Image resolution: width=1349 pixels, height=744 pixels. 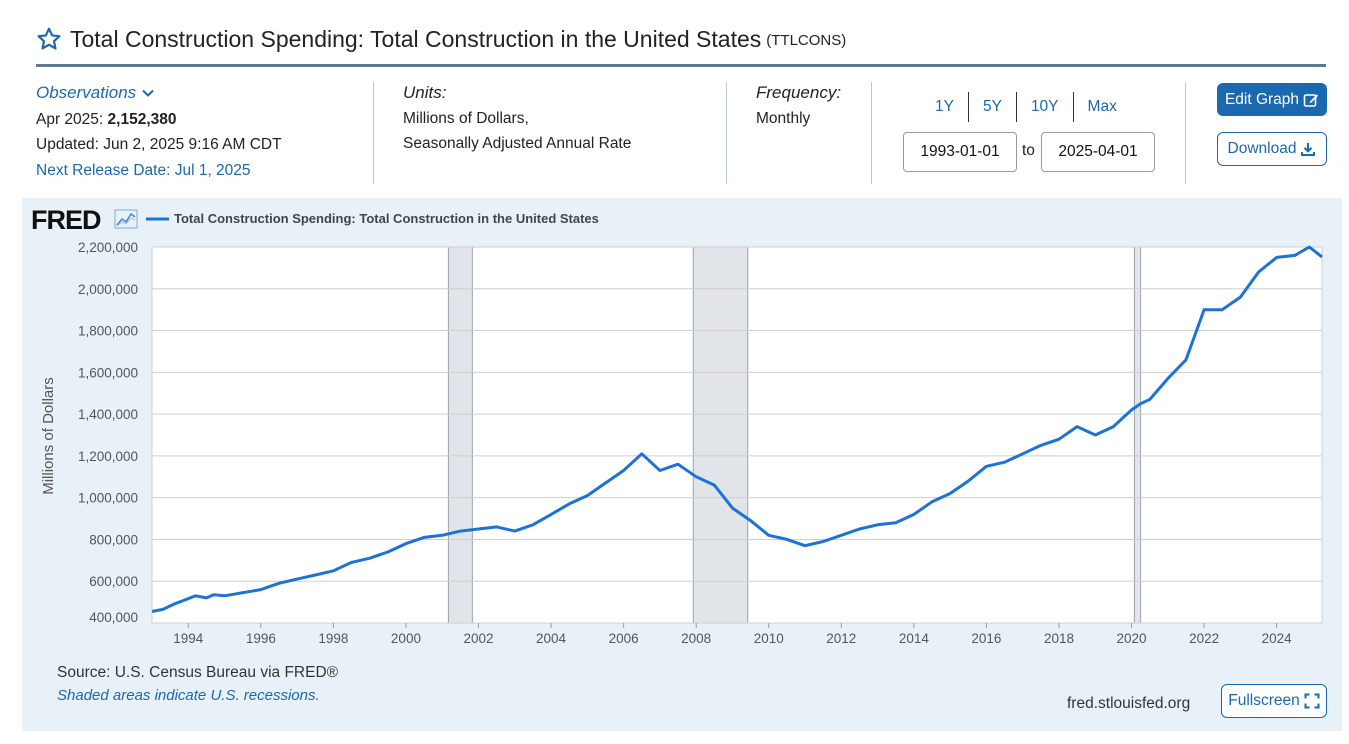 What do you see at coordinates (1311, 100) in the screenshot?
I see `edit-icon` at bounding box center [1311, 100].